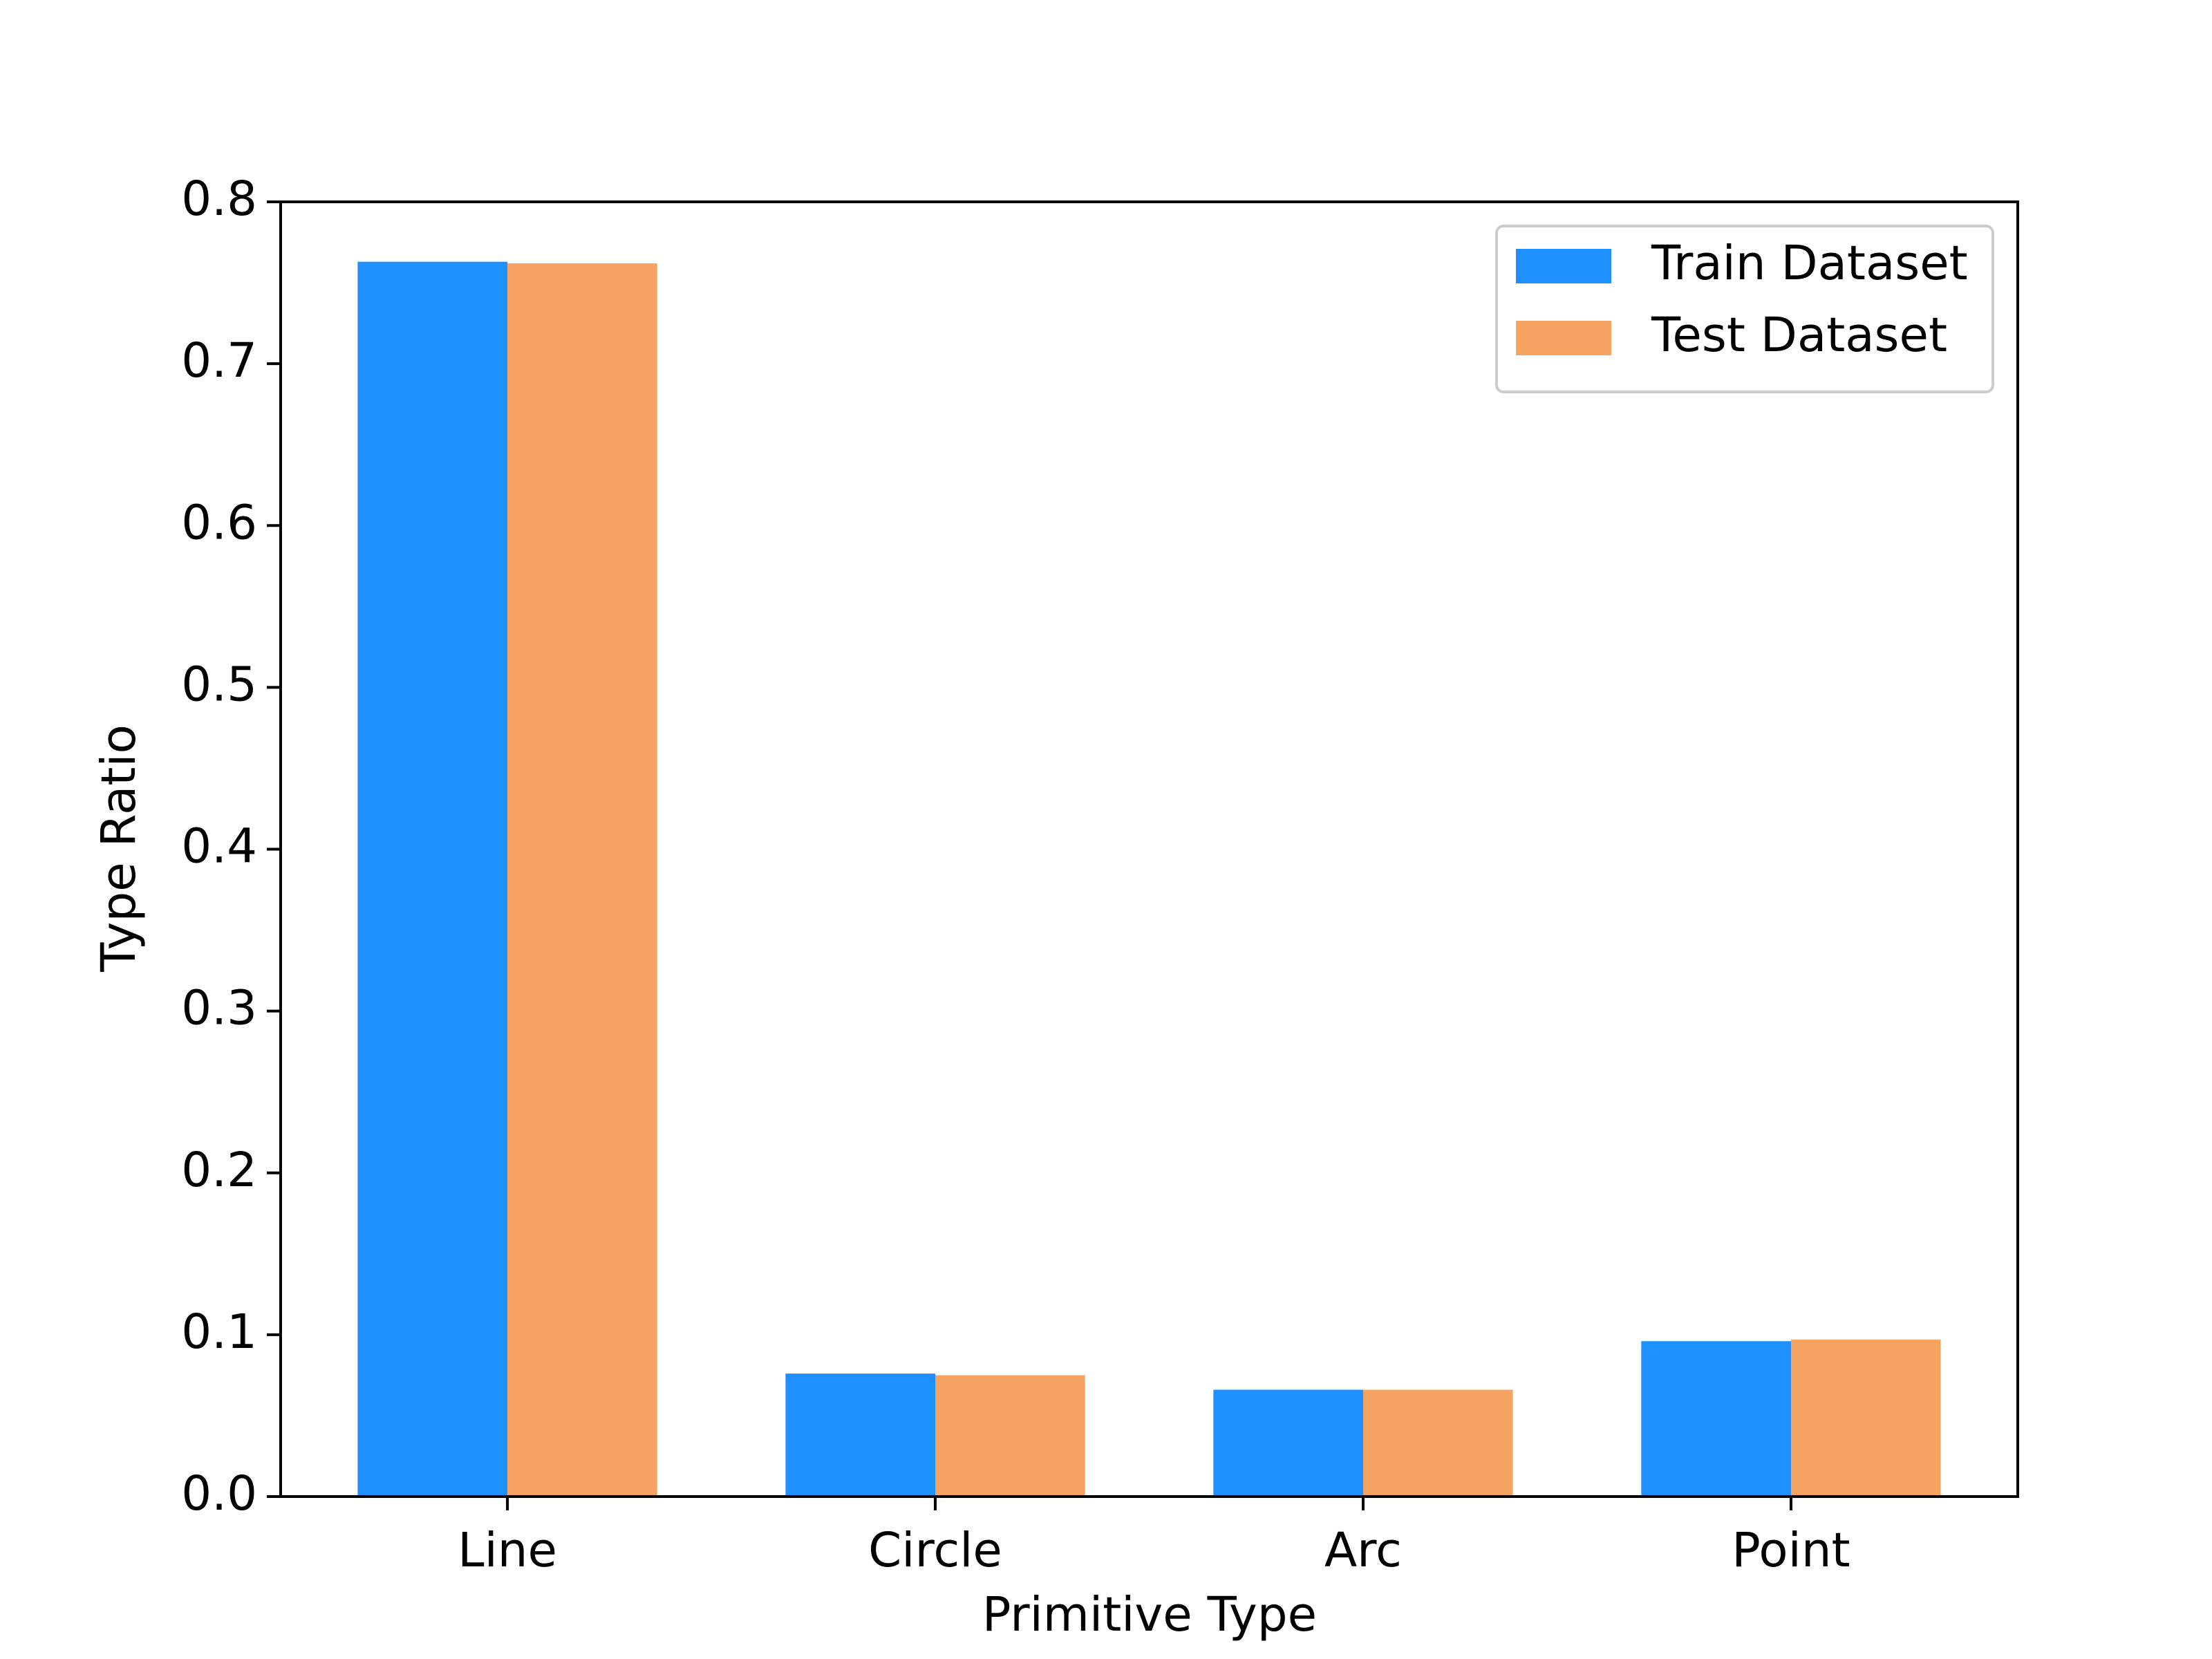 This screenshot has height=1659, width=2212. Describe the element at coordinates (219, 684) in the screenshot. I see `y-tick-label: 0.5` at that location.